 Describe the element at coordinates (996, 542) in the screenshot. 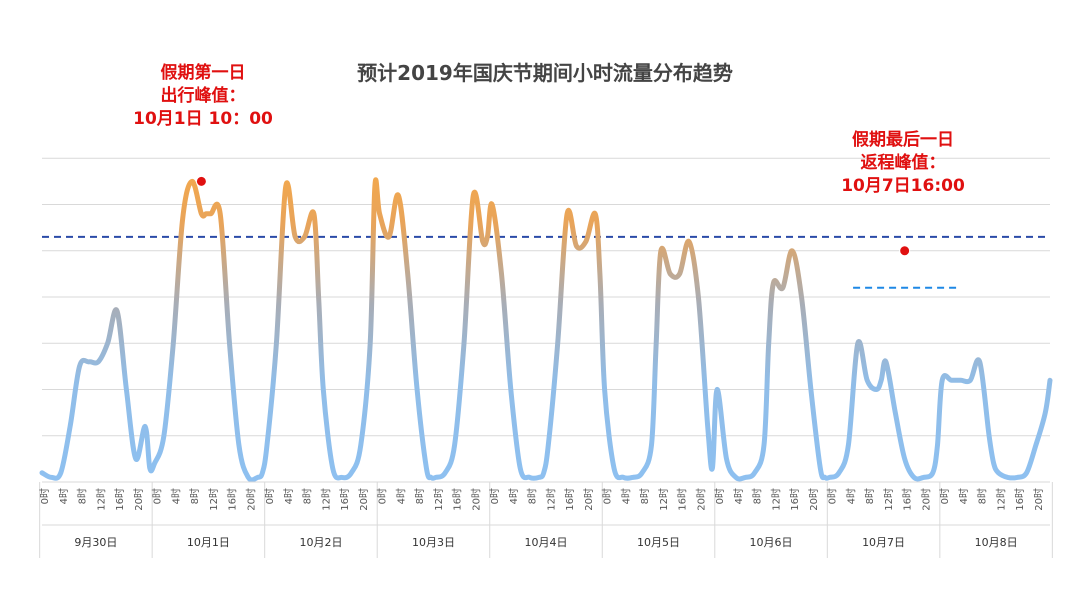

I see `day-label: 10月8日` at that location.